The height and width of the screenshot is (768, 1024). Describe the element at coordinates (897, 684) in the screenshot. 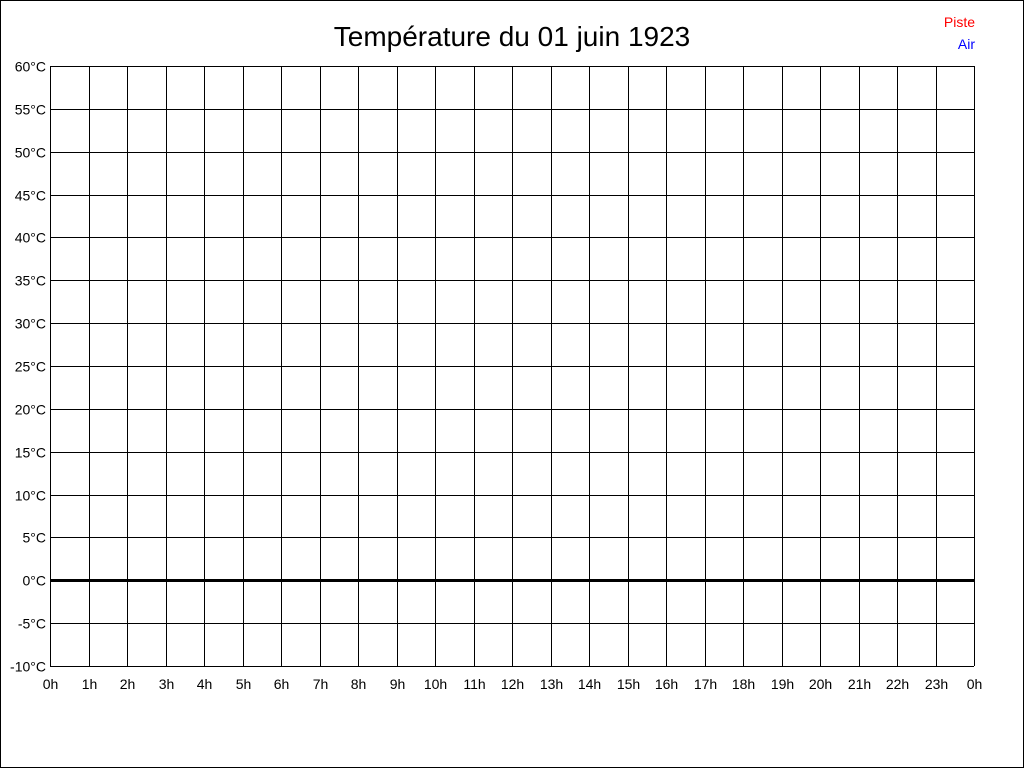

I see `x-tick-label: 22h` at that location.